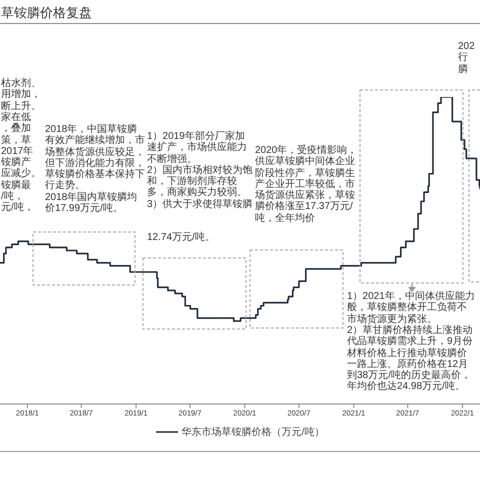 The image size is (480, 480). I want to click on annotation: 家在低, so click(16, 117).